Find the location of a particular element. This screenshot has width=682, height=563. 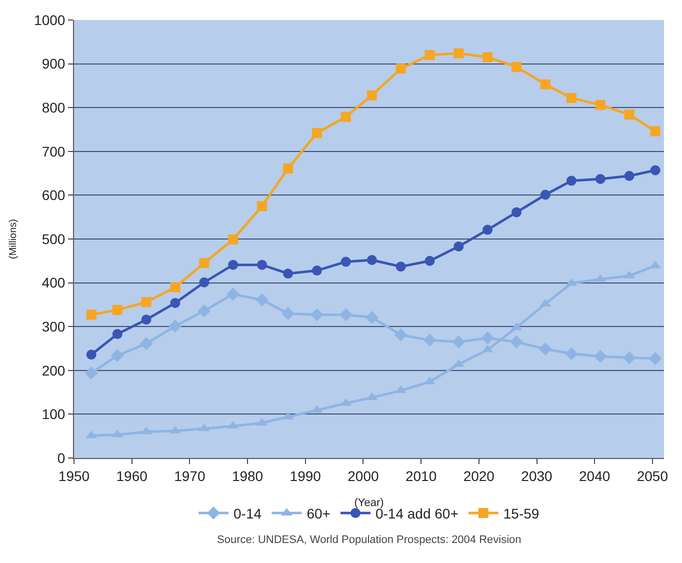

y-tick-label: 300 is located at coordinates (54, 326).